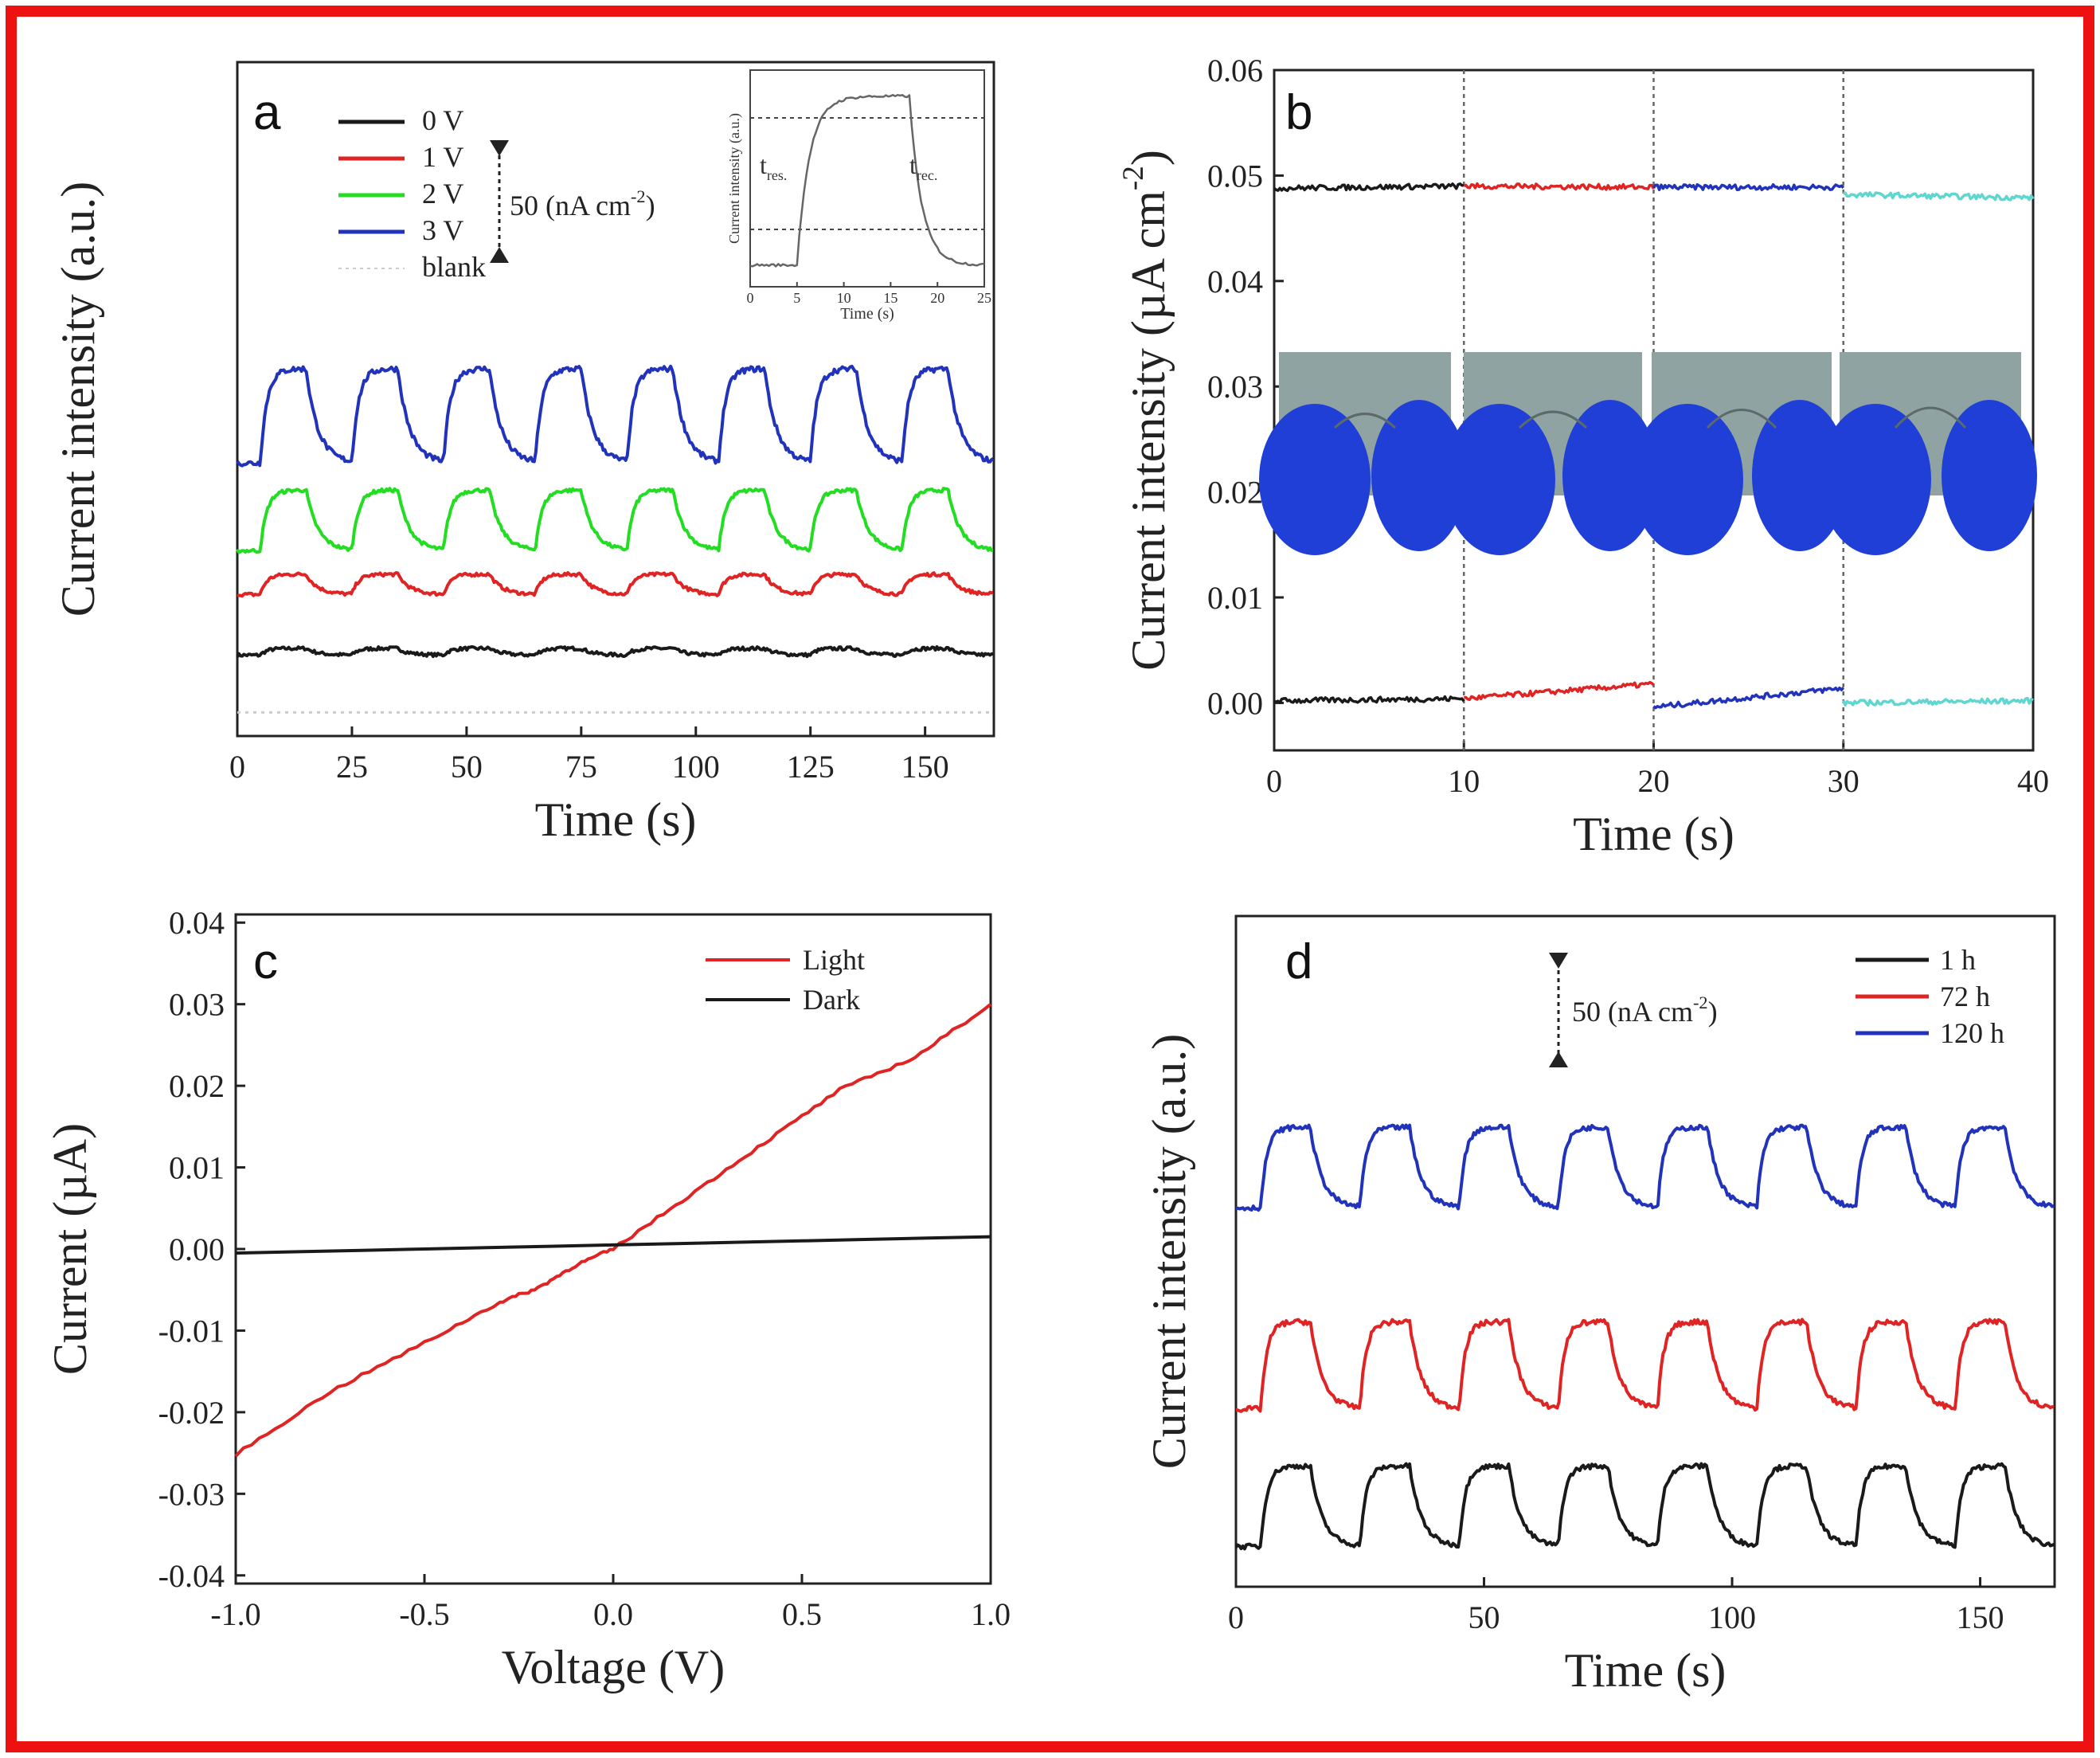 The width and height of the screenshot is (2100, 1758). What do you see at coordinates (613, 1231) in the screenshot?
I see `panel-c-series-Light` at bounding box center [613, 1231].